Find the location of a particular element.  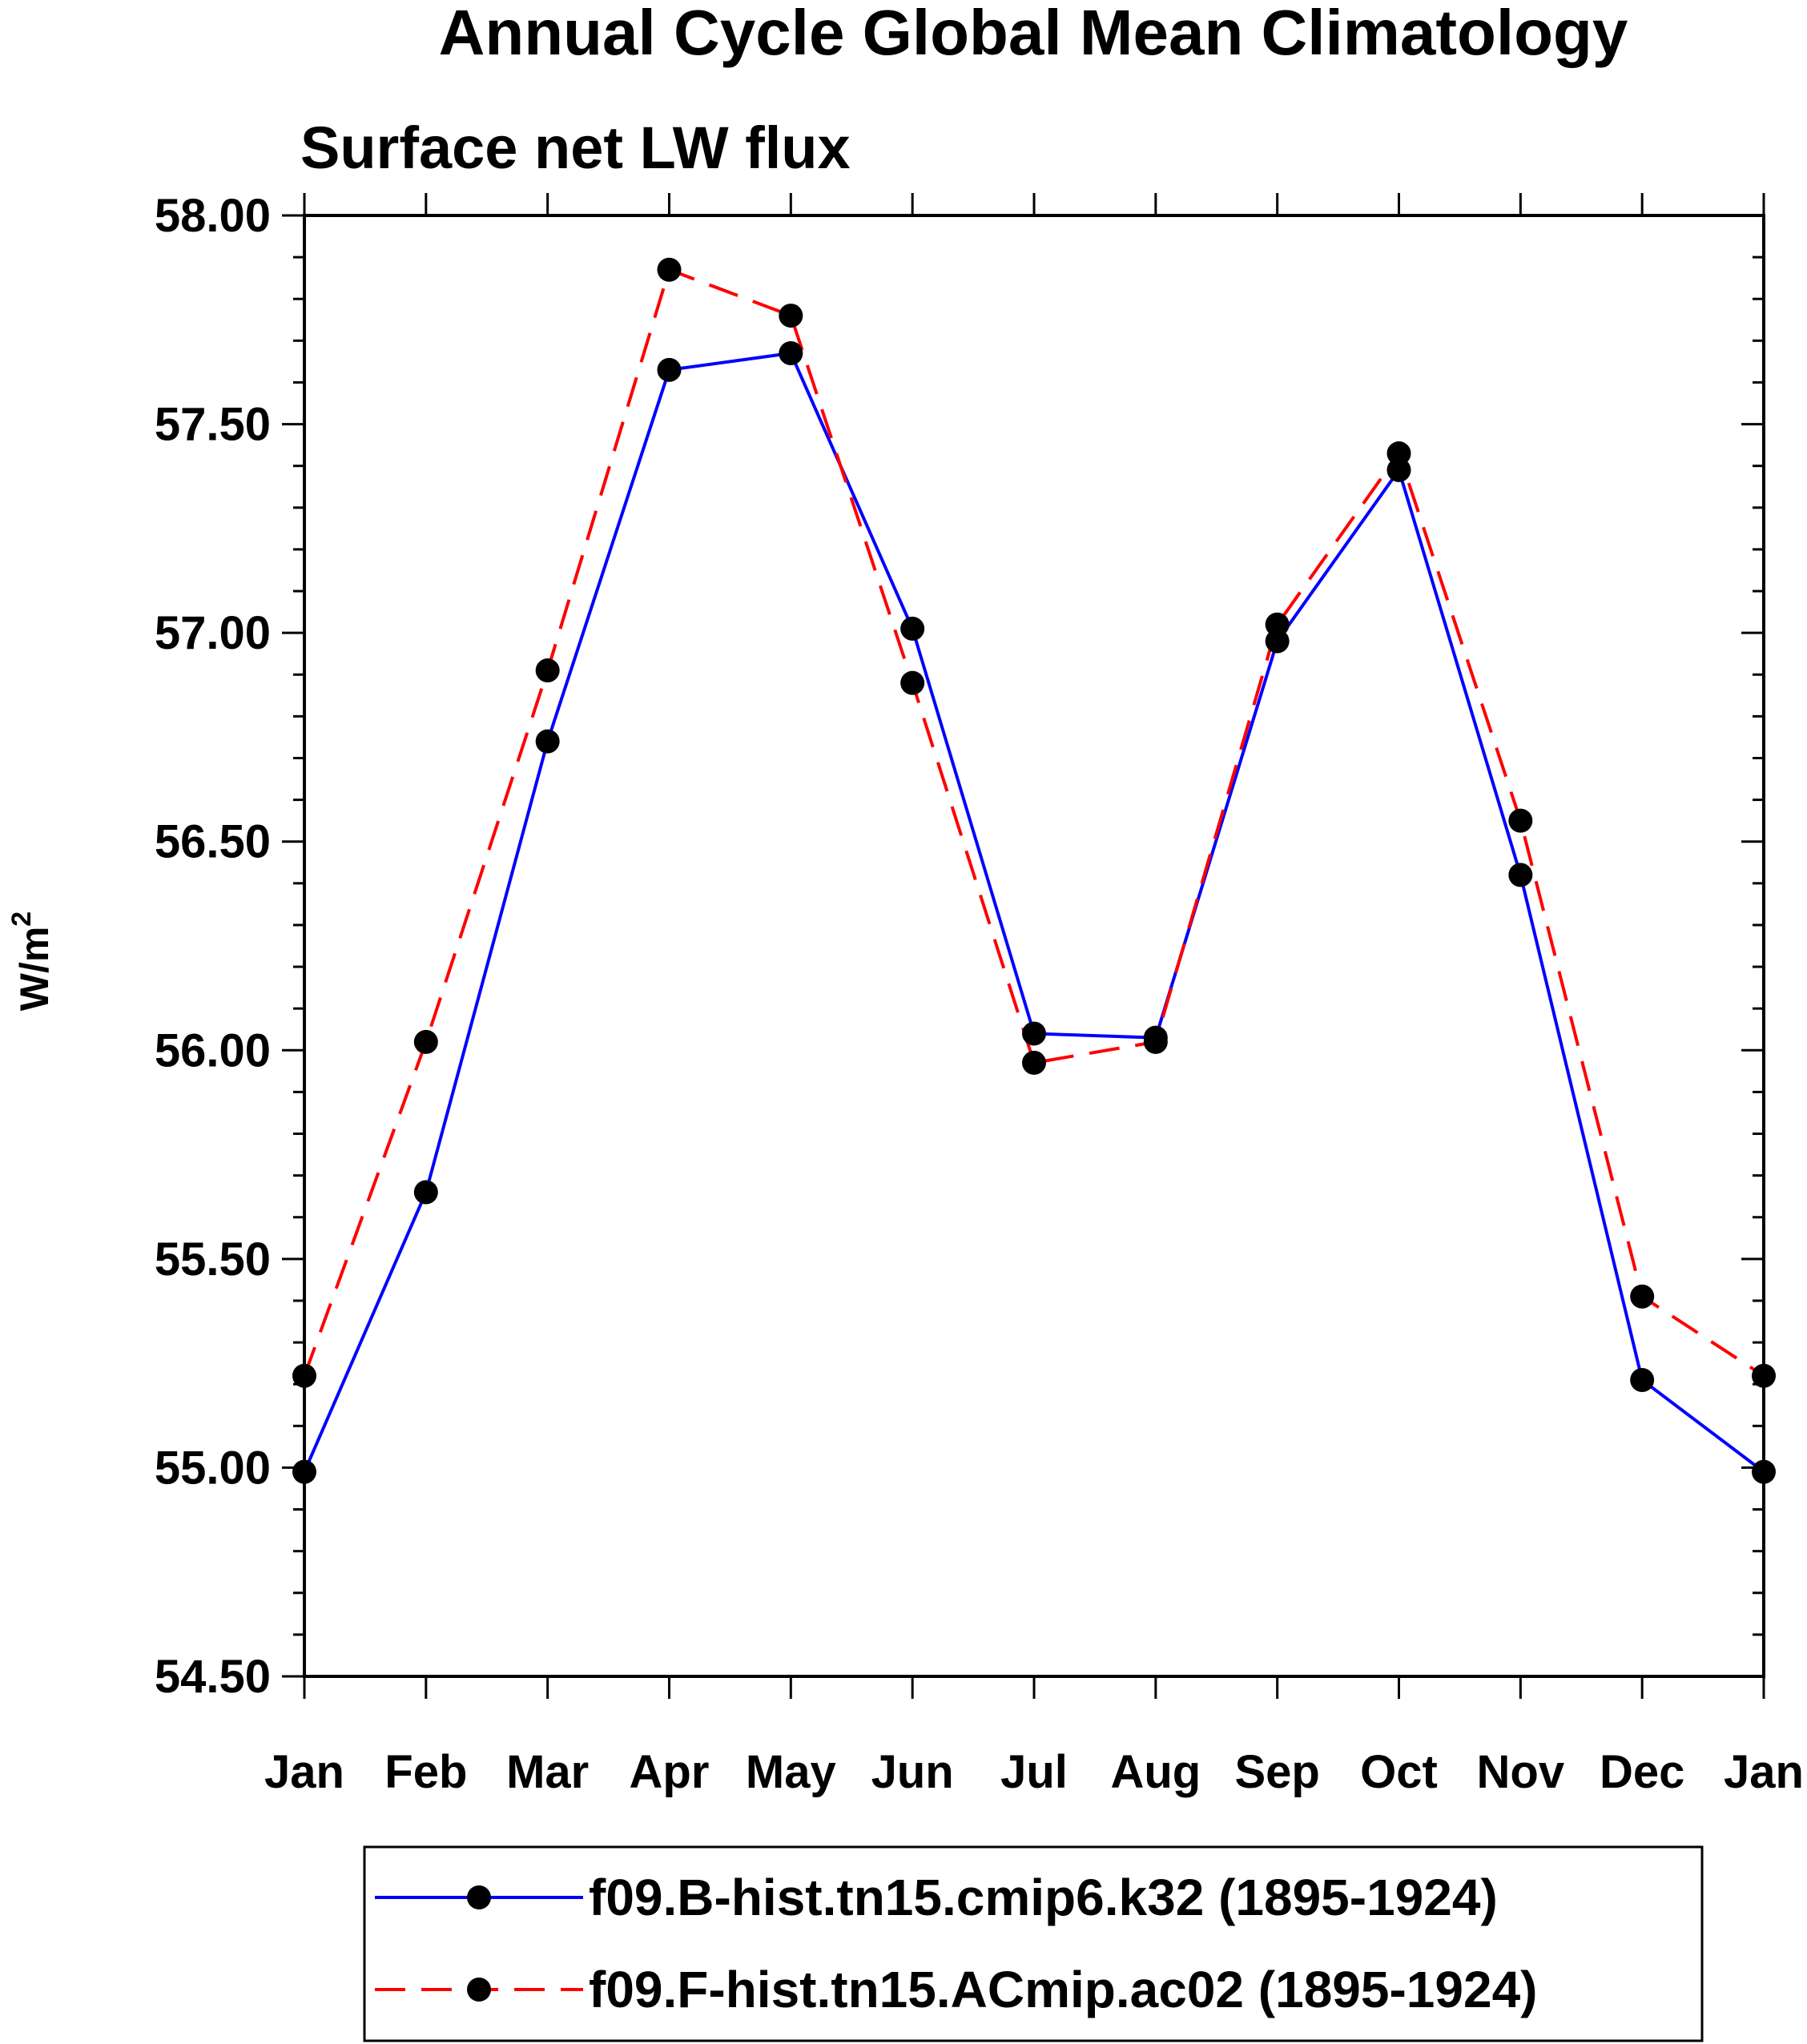

y-tick-label: 55.50 is located at coordinates (213, 1259).